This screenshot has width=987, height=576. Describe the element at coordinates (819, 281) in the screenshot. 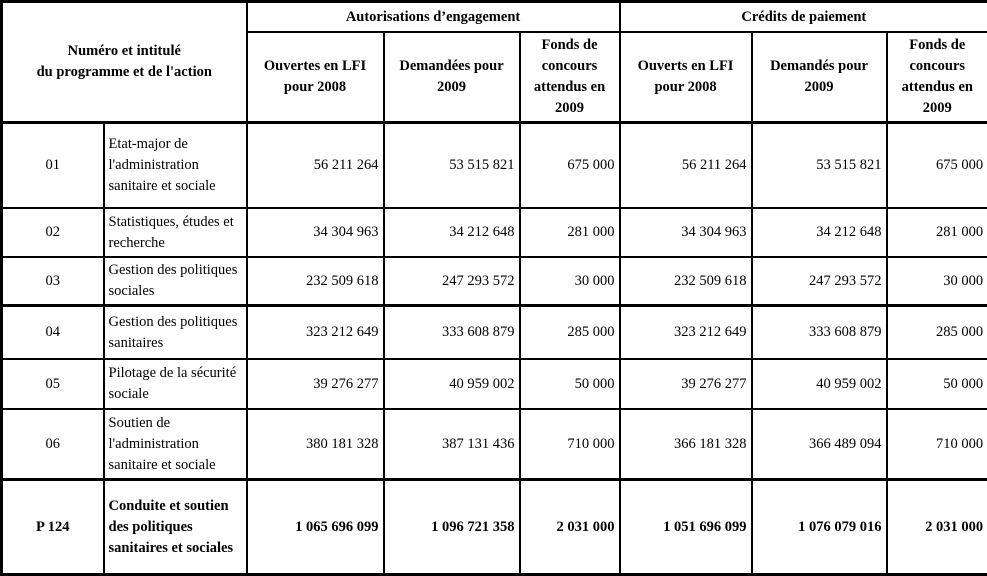

I see `cp-demandes-2009: 247 293 572` at that location.